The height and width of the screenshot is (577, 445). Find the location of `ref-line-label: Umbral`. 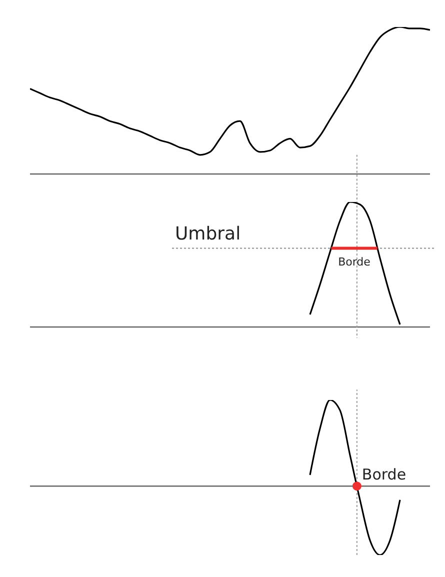

ref-line-label: Umbral is located at coordinates (208, 233).